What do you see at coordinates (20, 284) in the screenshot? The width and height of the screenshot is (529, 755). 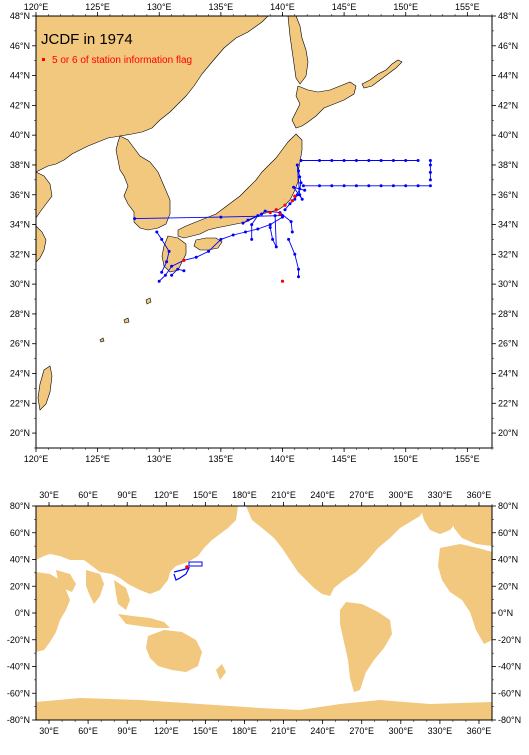 I see `lat-label-left: 30°N` at bounding box center [20, 284].